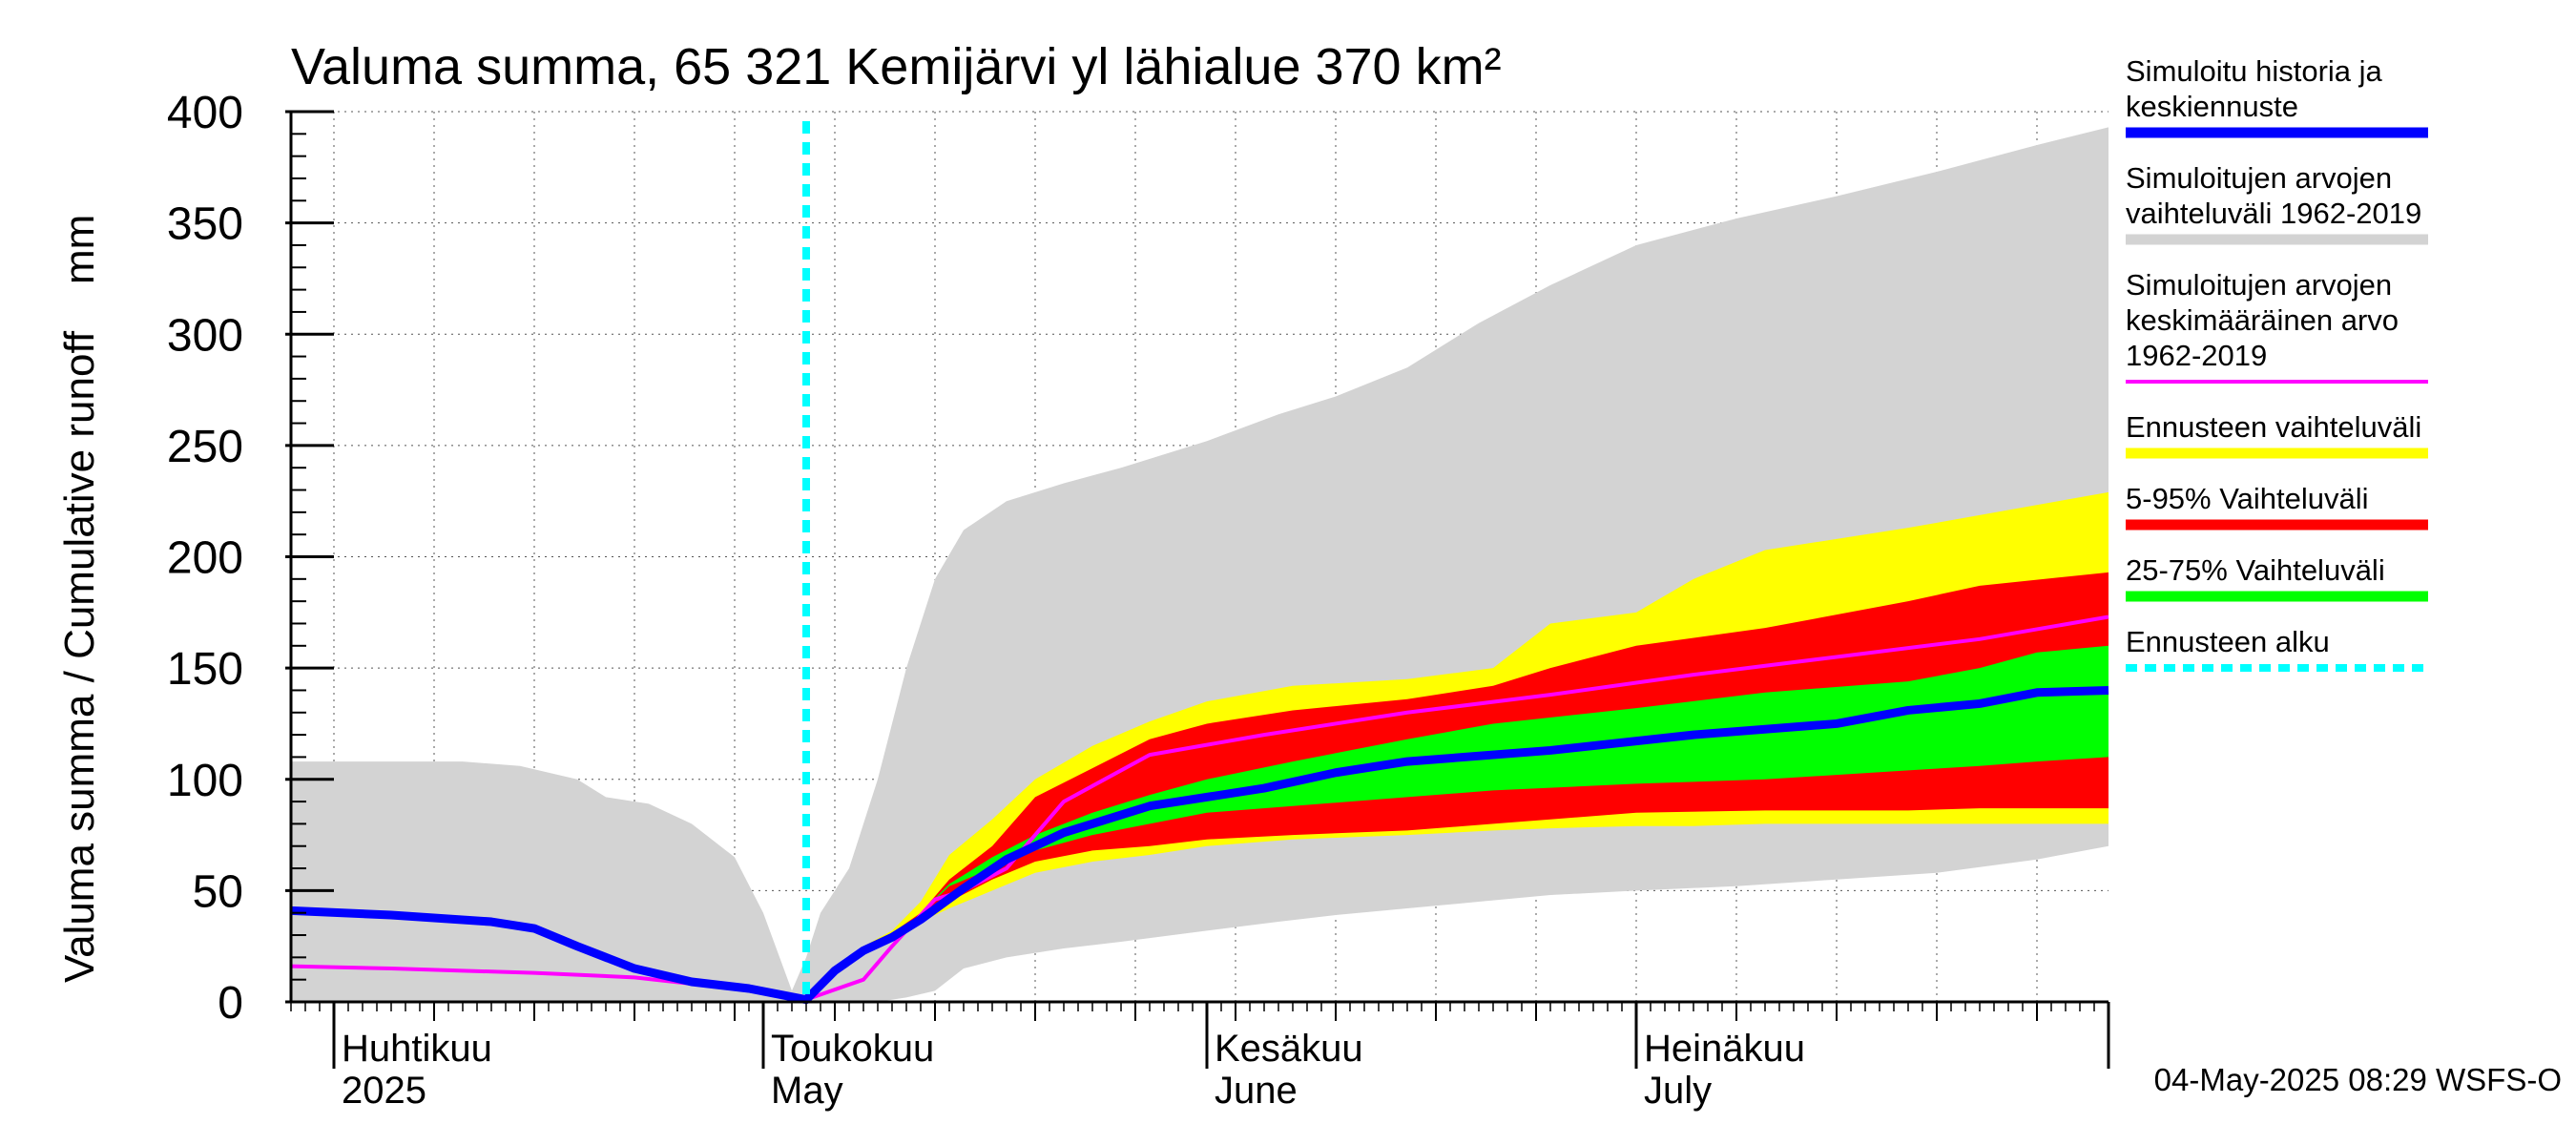  I want to click on y-tick-label: 50, so click(218, 892).